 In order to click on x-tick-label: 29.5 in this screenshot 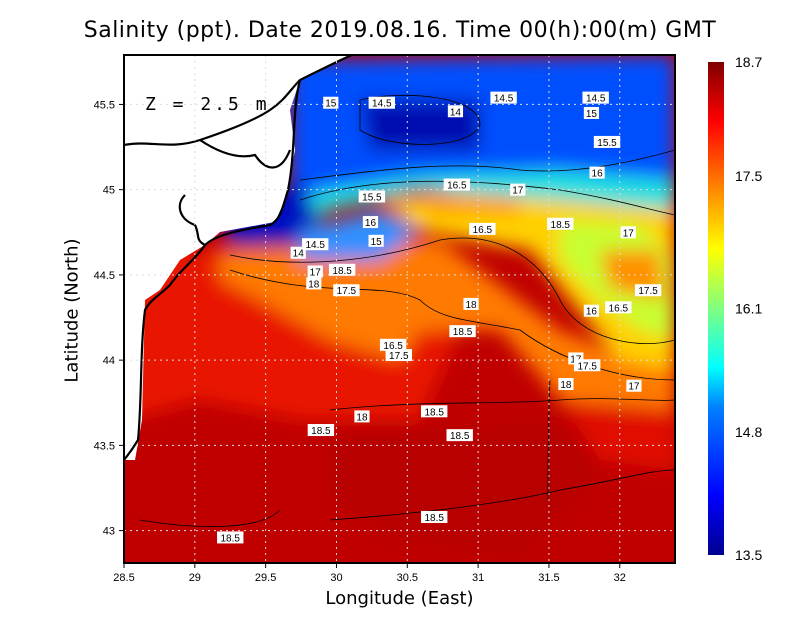, I will do `click(265, 578)`.